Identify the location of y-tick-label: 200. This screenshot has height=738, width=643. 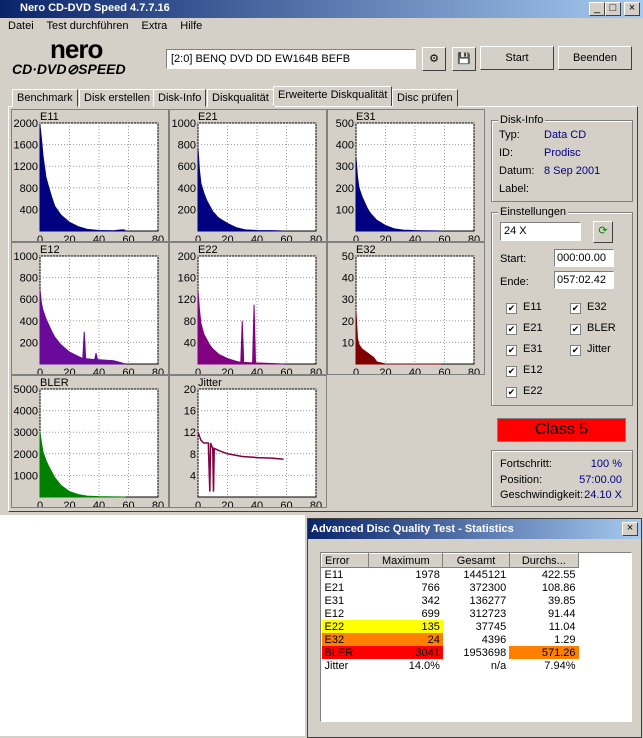
(345, 189).